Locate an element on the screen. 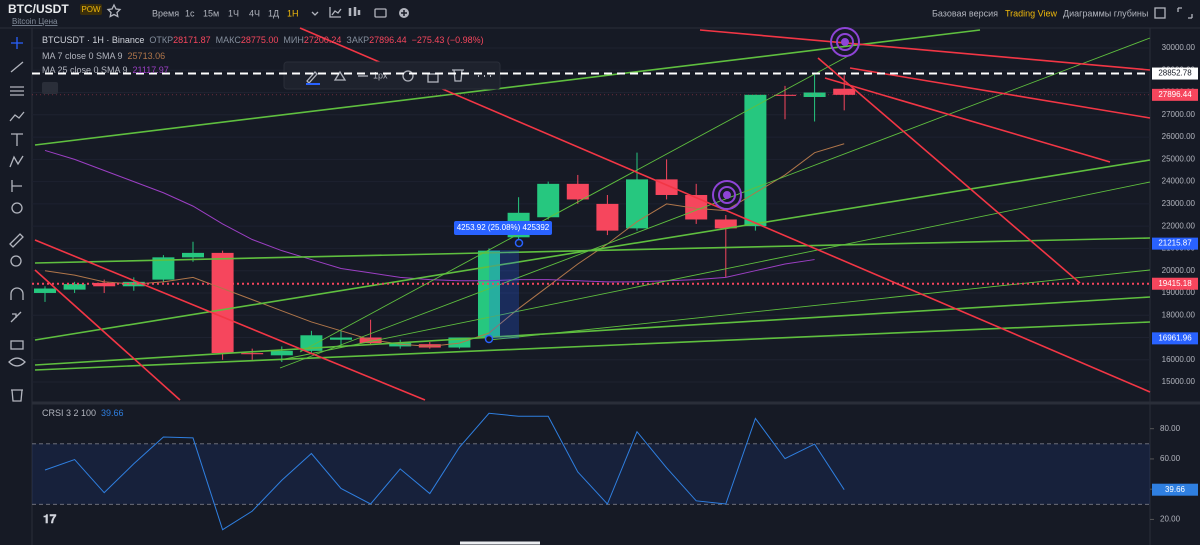 This screenshot has width=1200, height=545. delete-tool is located at coordinates (17, 395).